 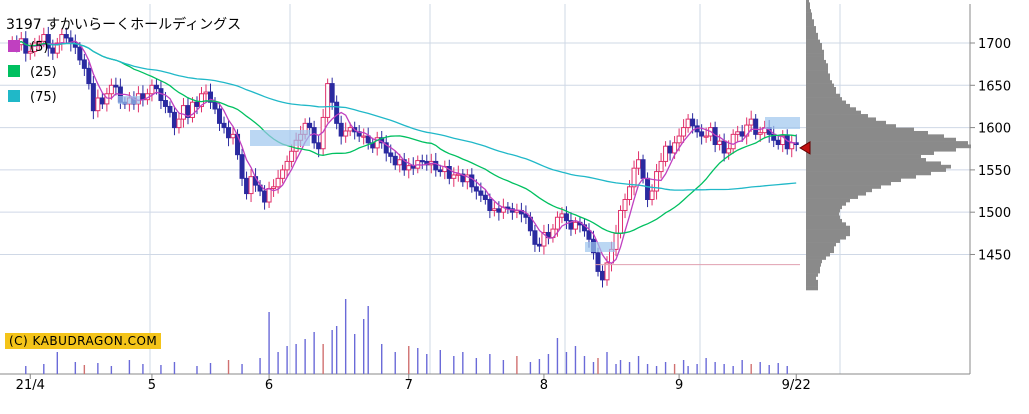 I want to click on date-tick-label: 6, so click(x=269, y=385).